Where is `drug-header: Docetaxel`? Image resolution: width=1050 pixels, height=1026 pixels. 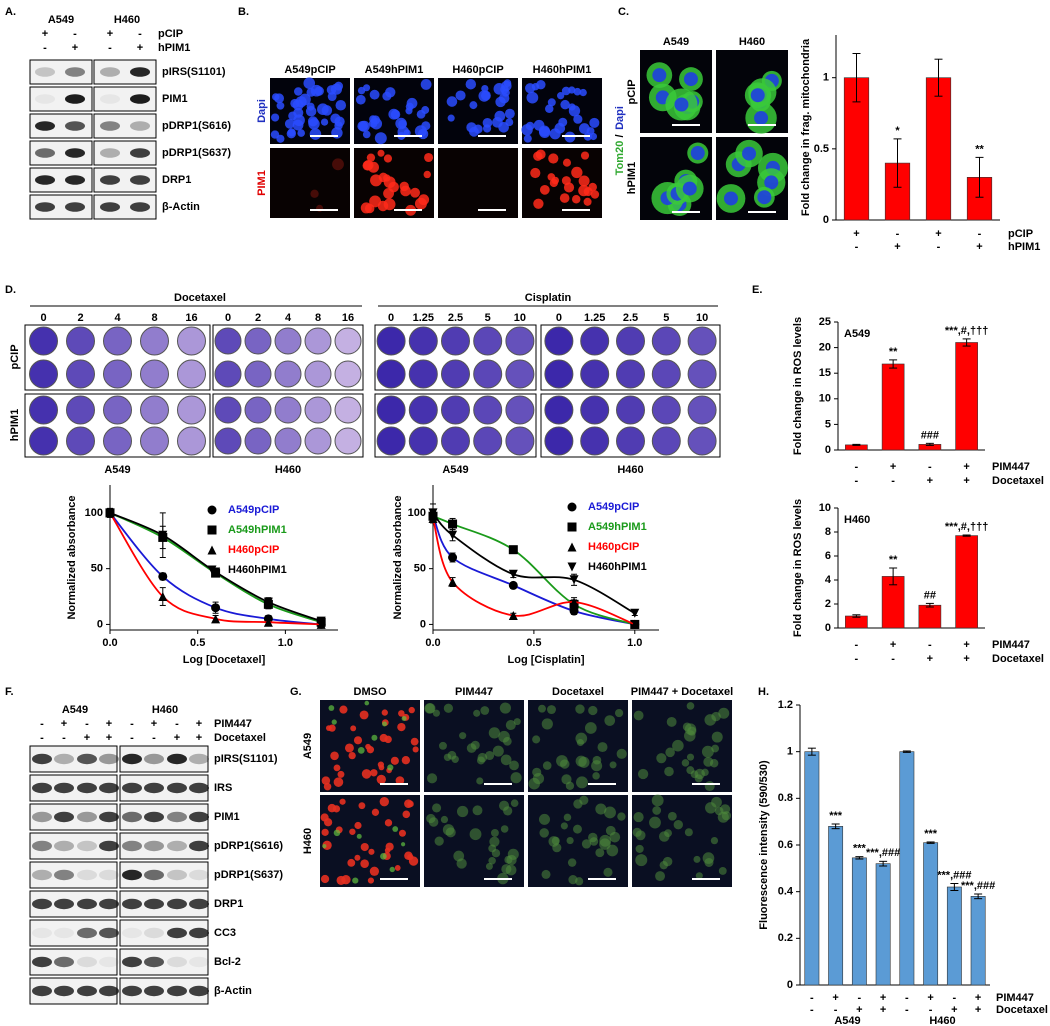
drug-header: Docetaxel is located at coordinates (200, 298).